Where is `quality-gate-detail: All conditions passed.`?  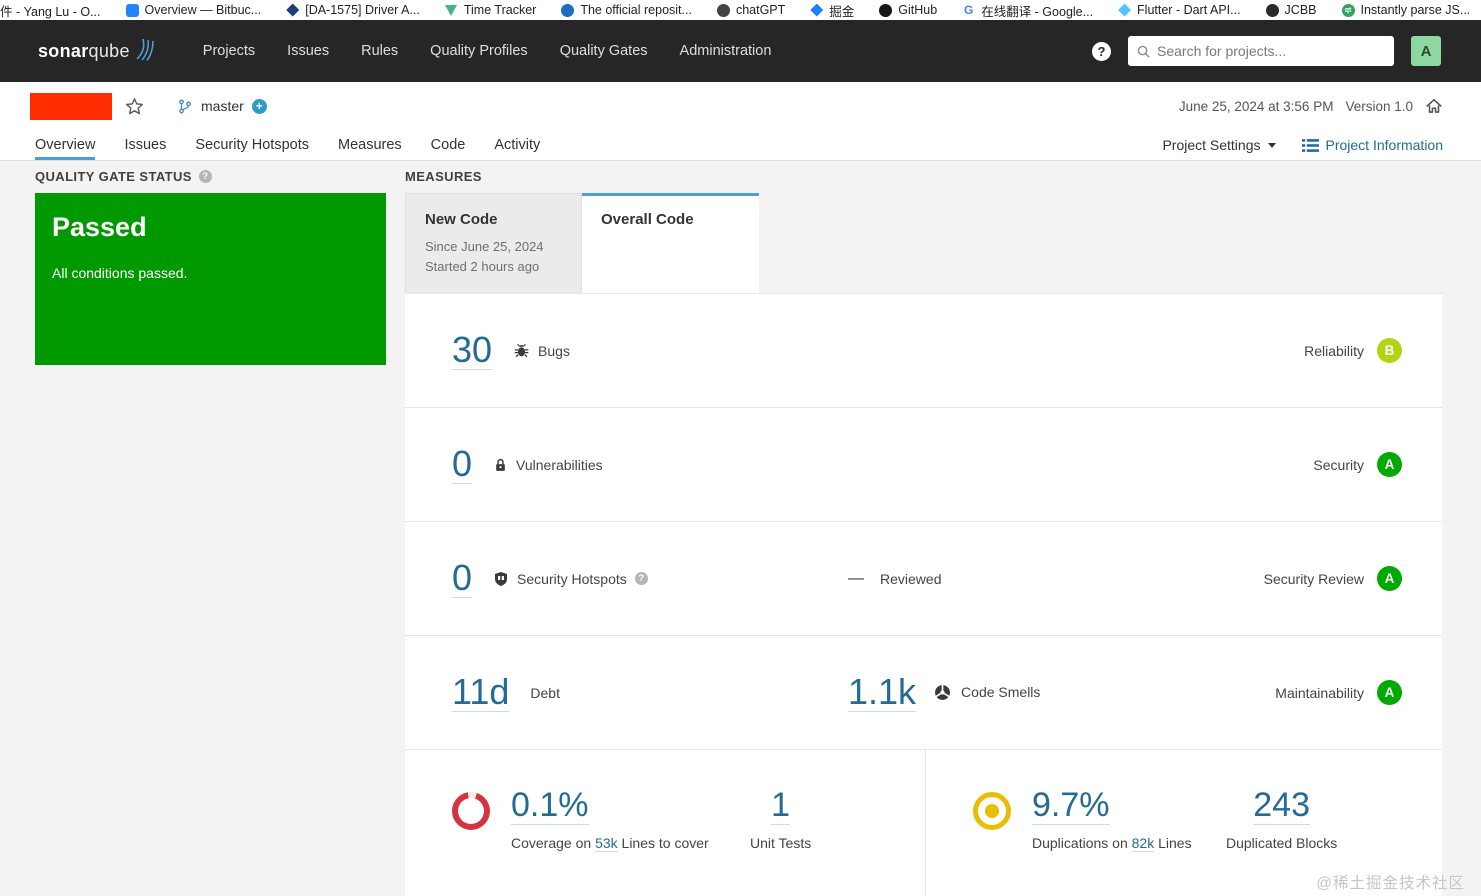
quality-gate-detail: All conditions passed. is located at coordinates (120, 273).